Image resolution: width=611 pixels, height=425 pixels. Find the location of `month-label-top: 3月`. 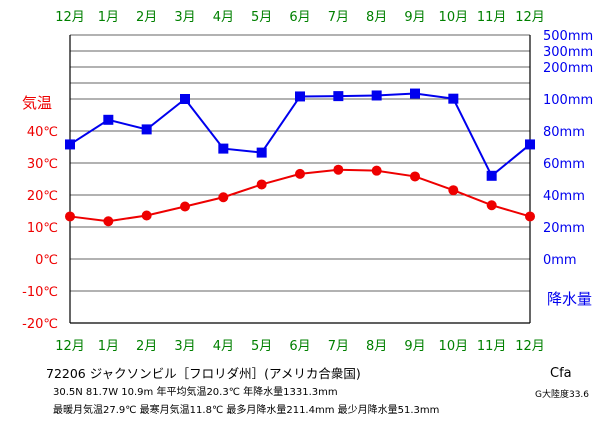

month-label-top: 3月 is located at coordinates (184, 17).